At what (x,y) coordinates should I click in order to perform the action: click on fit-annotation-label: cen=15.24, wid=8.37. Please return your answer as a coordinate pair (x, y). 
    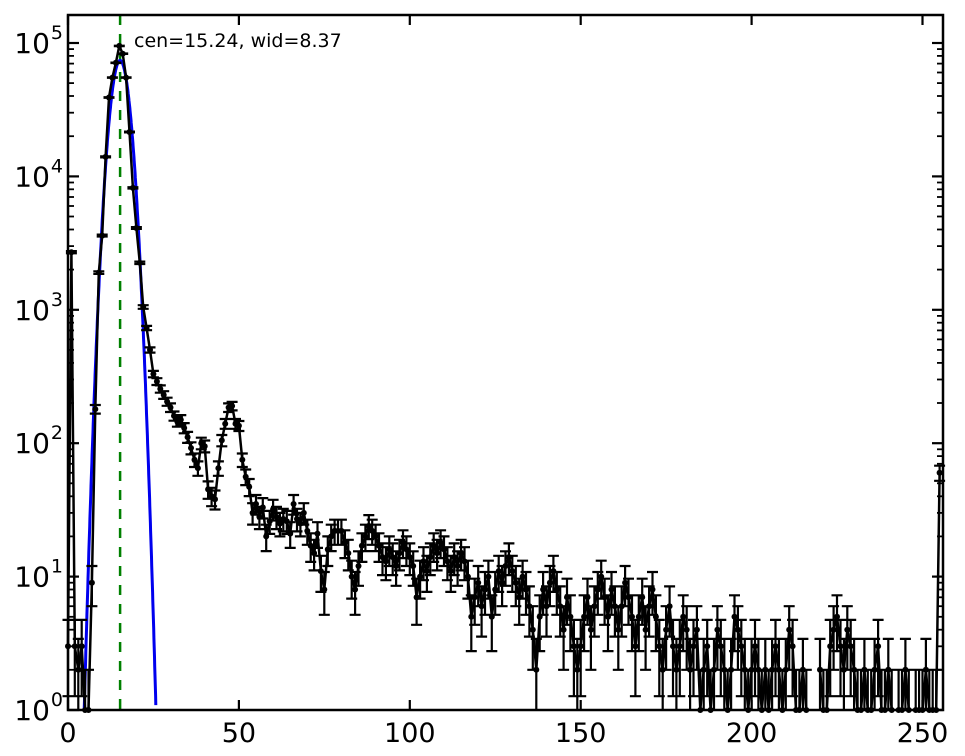
    Looking at the image, I should click on (238, 41).